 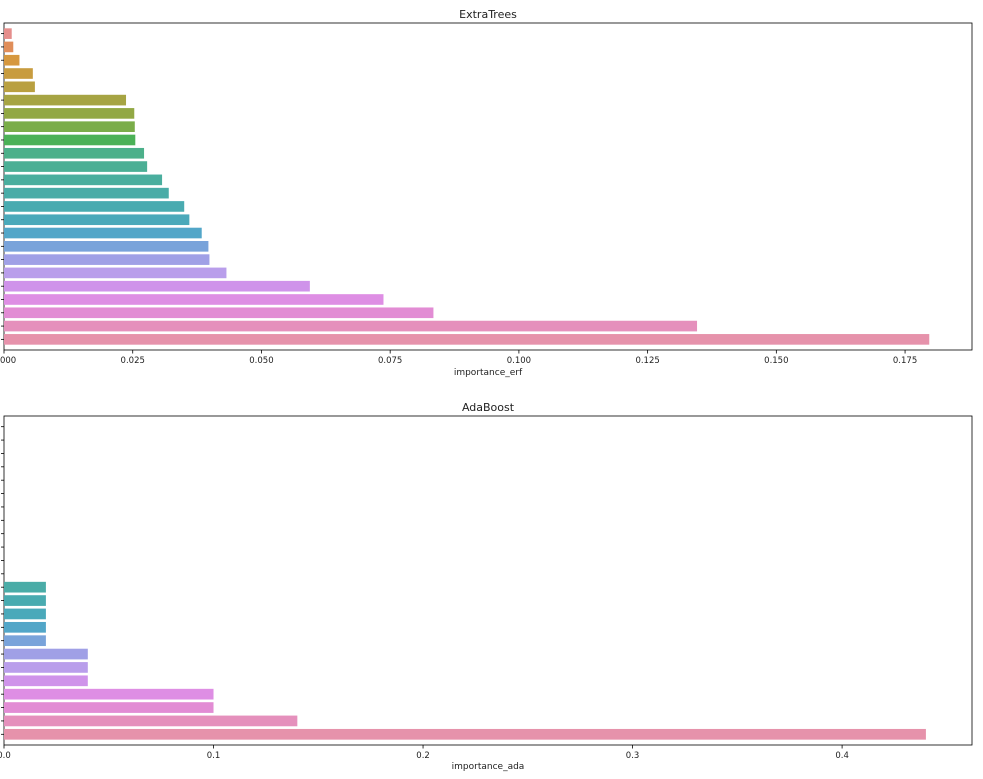 What do you see at coordinates (458, 358) in the screenshot?
I see `x-tick-group: 0.000 0.025 0.050 0.075 0.100 0.125 0.150 0.175` at bounding box center [458, 358].